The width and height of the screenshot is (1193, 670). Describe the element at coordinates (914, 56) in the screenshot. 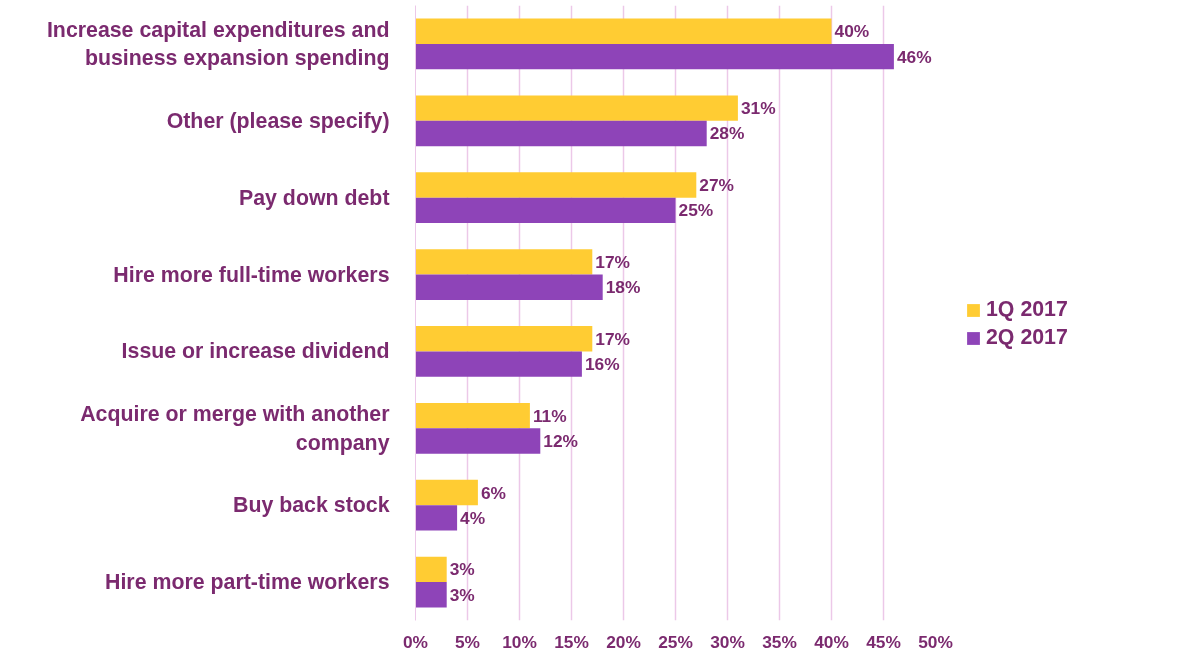

I see `data-label: 46%` at that location.